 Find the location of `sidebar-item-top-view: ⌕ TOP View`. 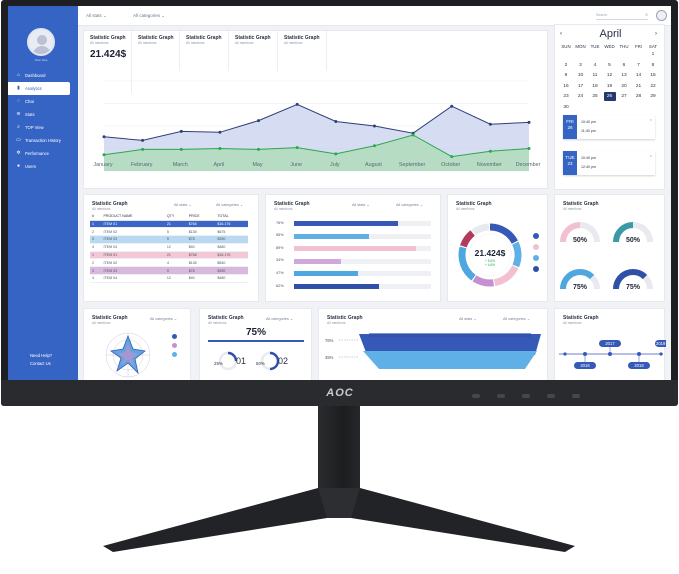

sidebar-item-top-view: ⌕ TOP View is located at coordinates (43, 127).